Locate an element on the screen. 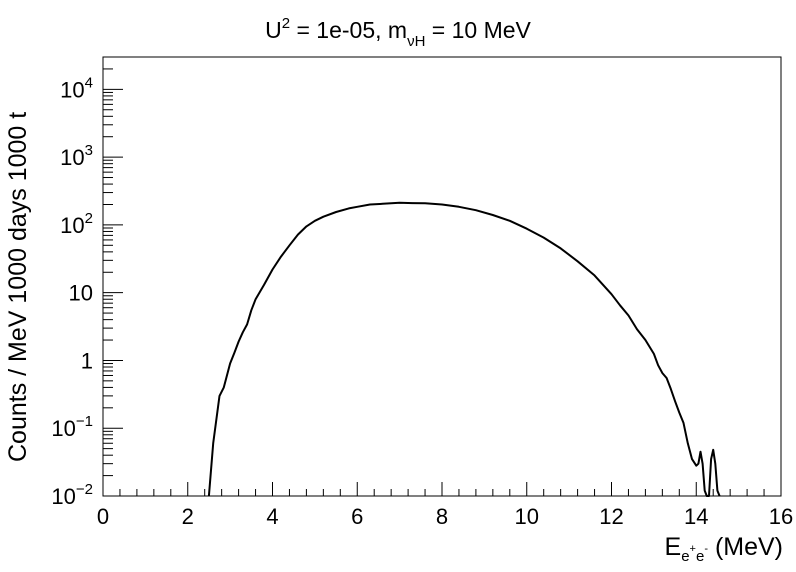 The height and width of the screenshot is (572, 796). x-tick-label: 0 is located at coordinates (103, 516).